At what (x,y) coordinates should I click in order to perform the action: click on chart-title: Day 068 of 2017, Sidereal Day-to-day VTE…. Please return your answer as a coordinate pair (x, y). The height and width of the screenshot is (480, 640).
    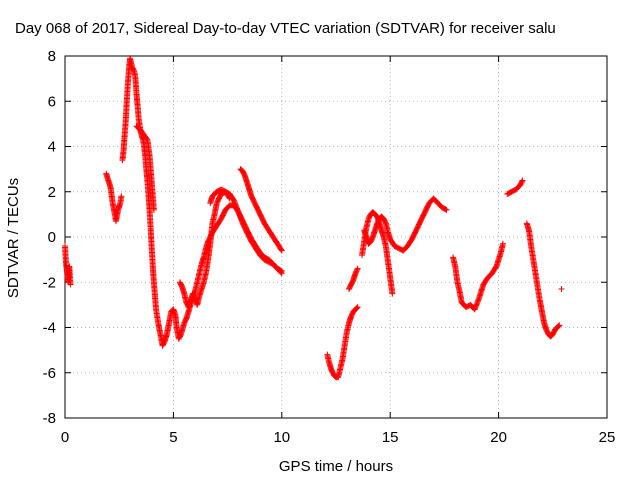
    Looking at the image, I should click on (285, 28).